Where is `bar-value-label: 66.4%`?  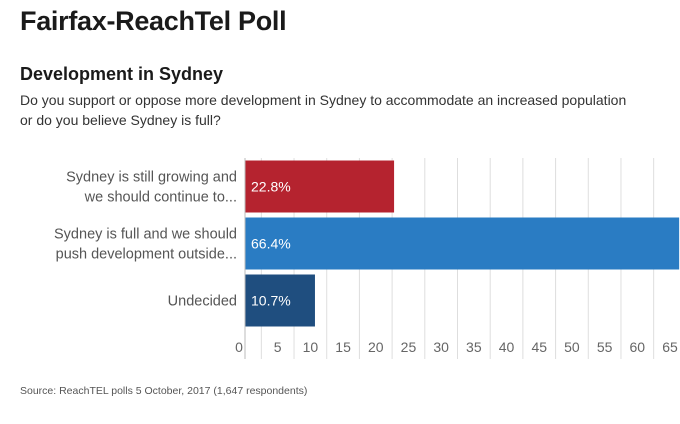
bar-value-label: 66.4% is located at coordinates (271, 244).